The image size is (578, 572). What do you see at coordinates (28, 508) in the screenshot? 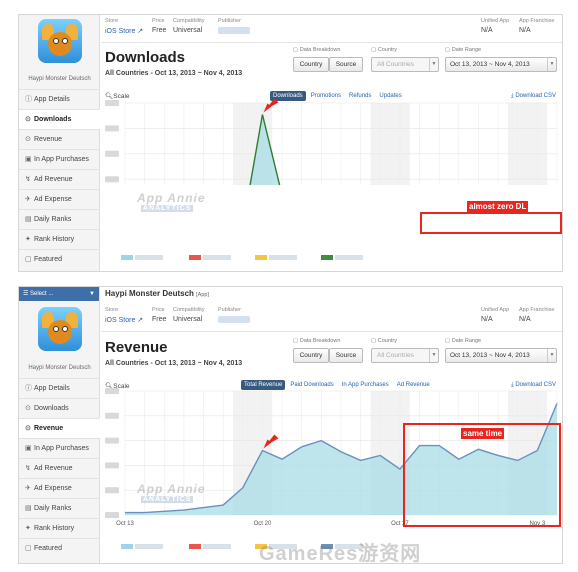
I see `ranks-icon: ▤` at bounding box center [28, 508].